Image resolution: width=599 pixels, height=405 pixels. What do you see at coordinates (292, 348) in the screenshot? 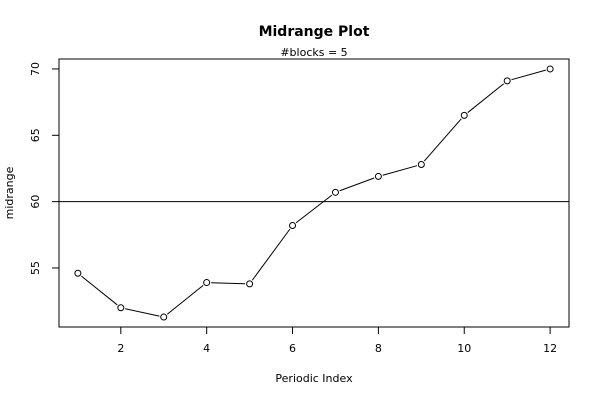
I see `x-tick-label: 6` at bounding box center [292, 348].